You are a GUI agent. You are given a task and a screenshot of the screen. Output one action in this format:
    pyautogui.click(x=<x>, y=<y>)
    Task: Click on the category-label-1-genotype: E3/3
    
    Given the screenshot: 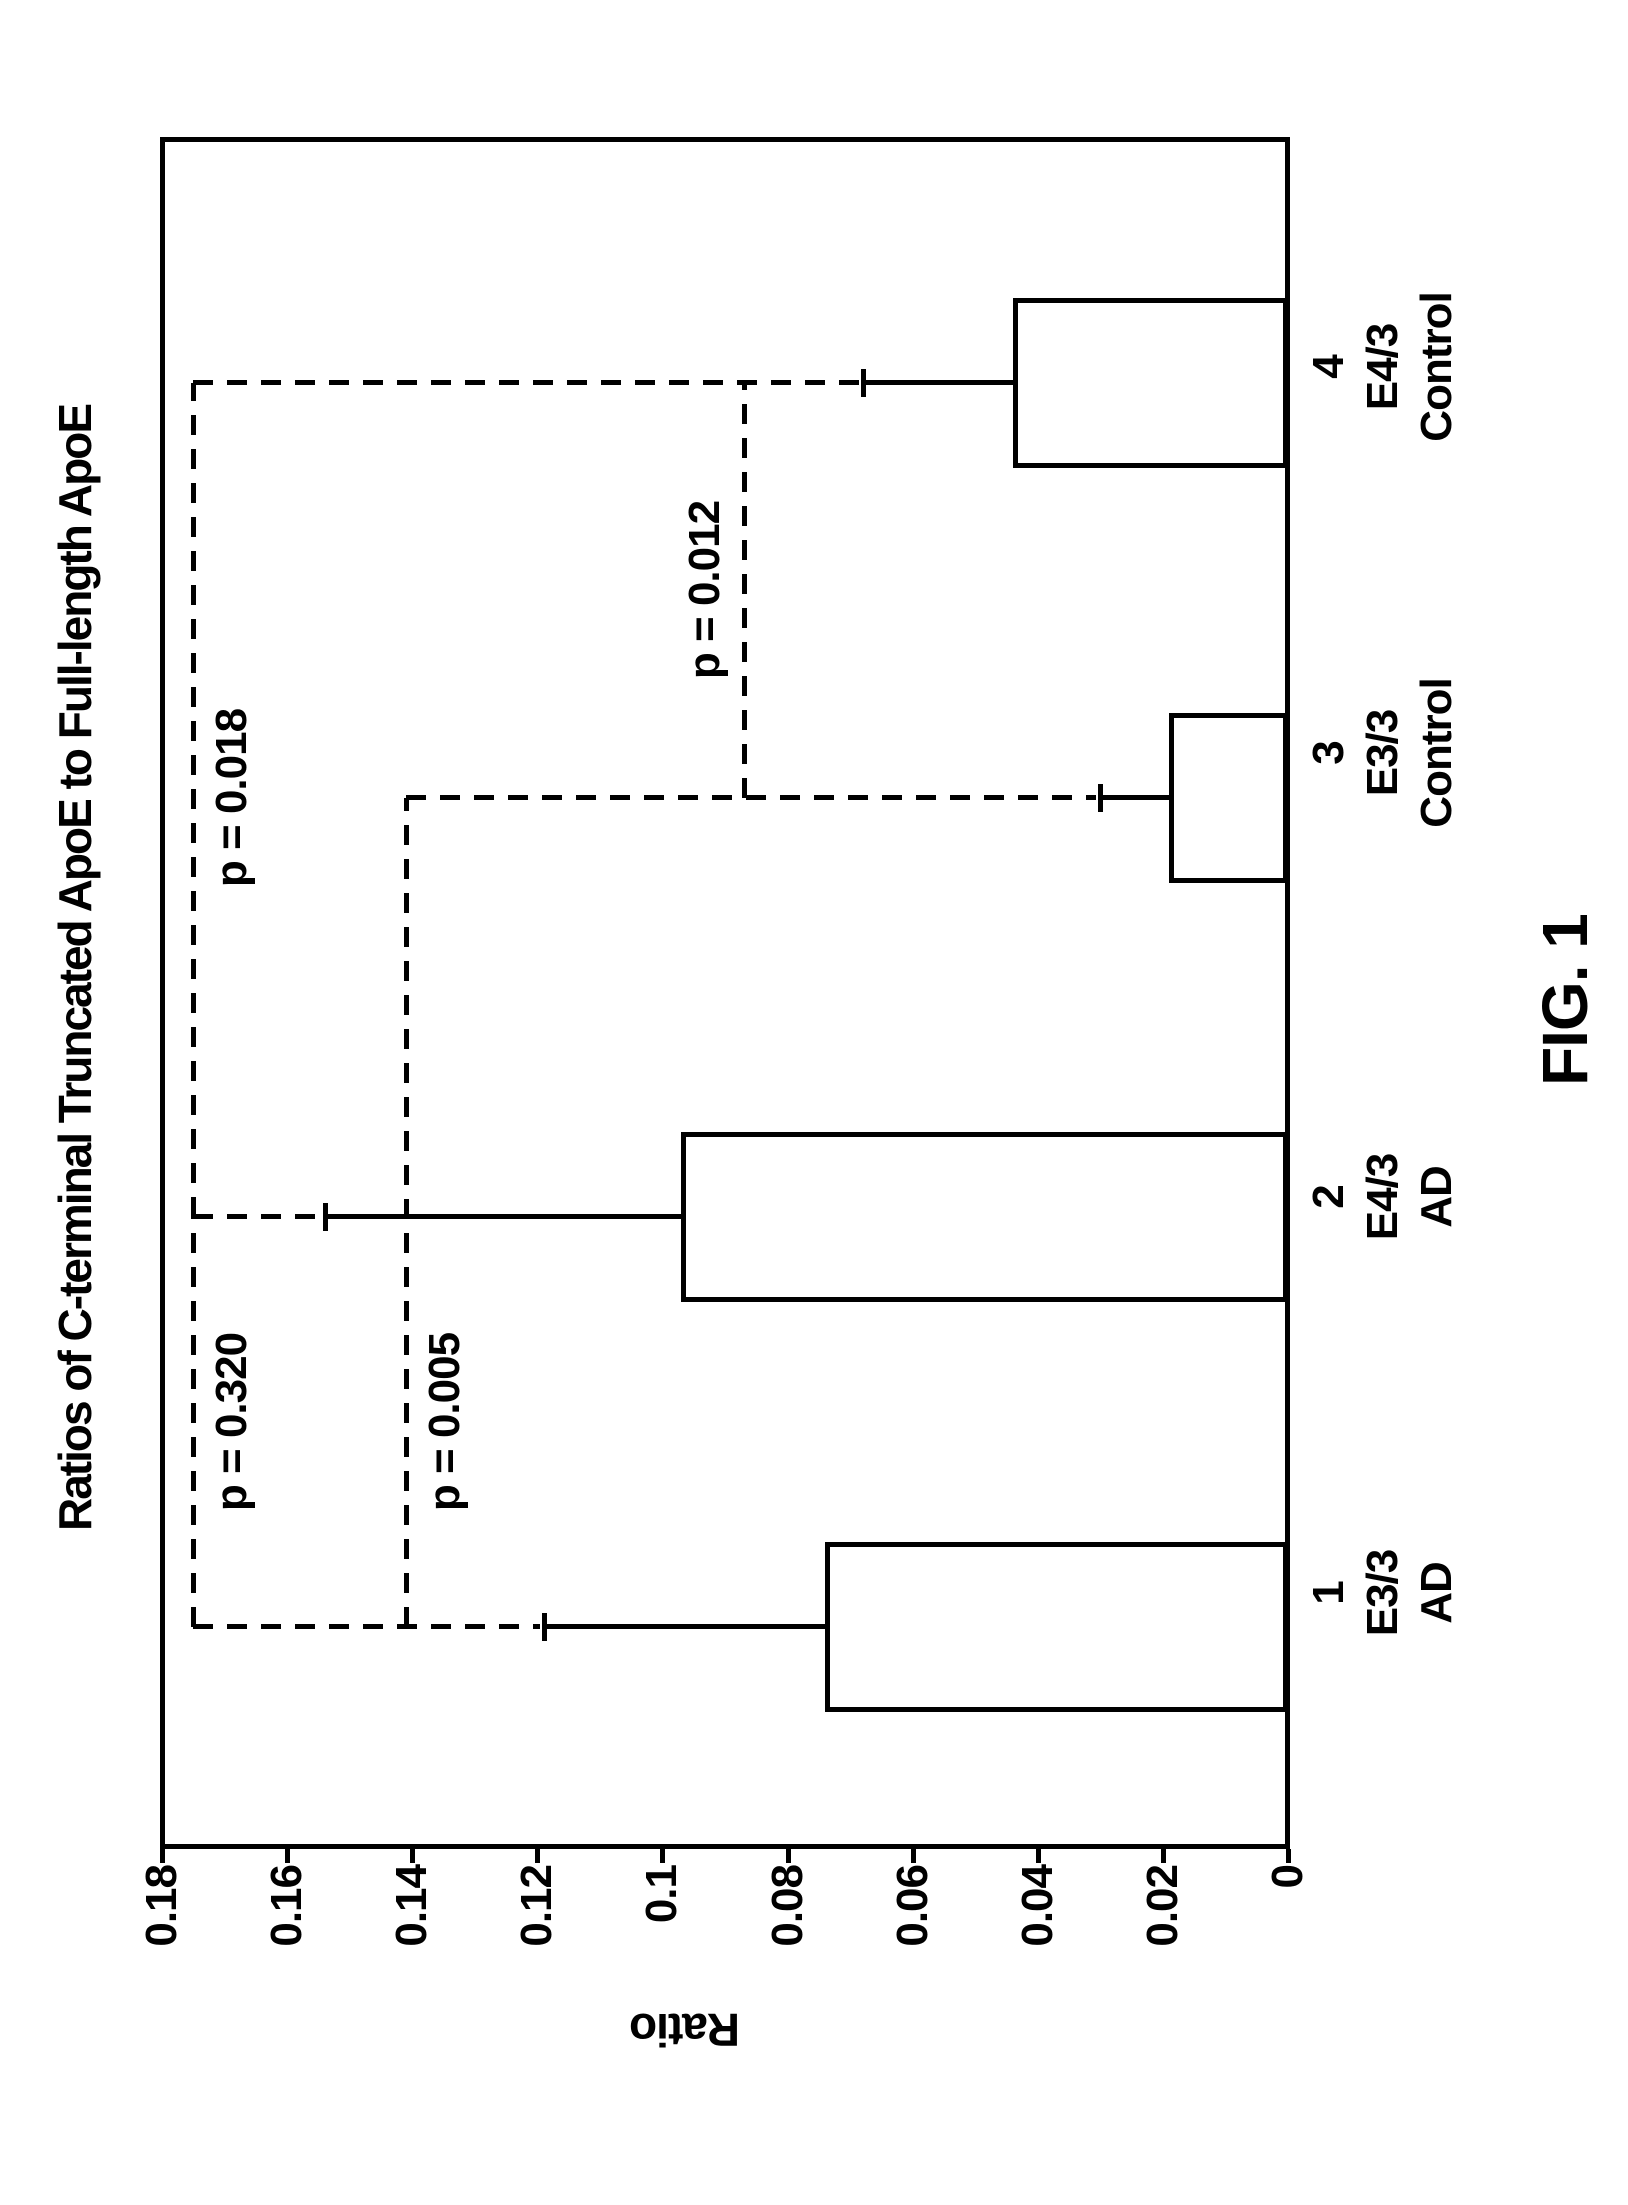 What is the action you would take?
    pyautogui.click(x=1382, y=1593)
    